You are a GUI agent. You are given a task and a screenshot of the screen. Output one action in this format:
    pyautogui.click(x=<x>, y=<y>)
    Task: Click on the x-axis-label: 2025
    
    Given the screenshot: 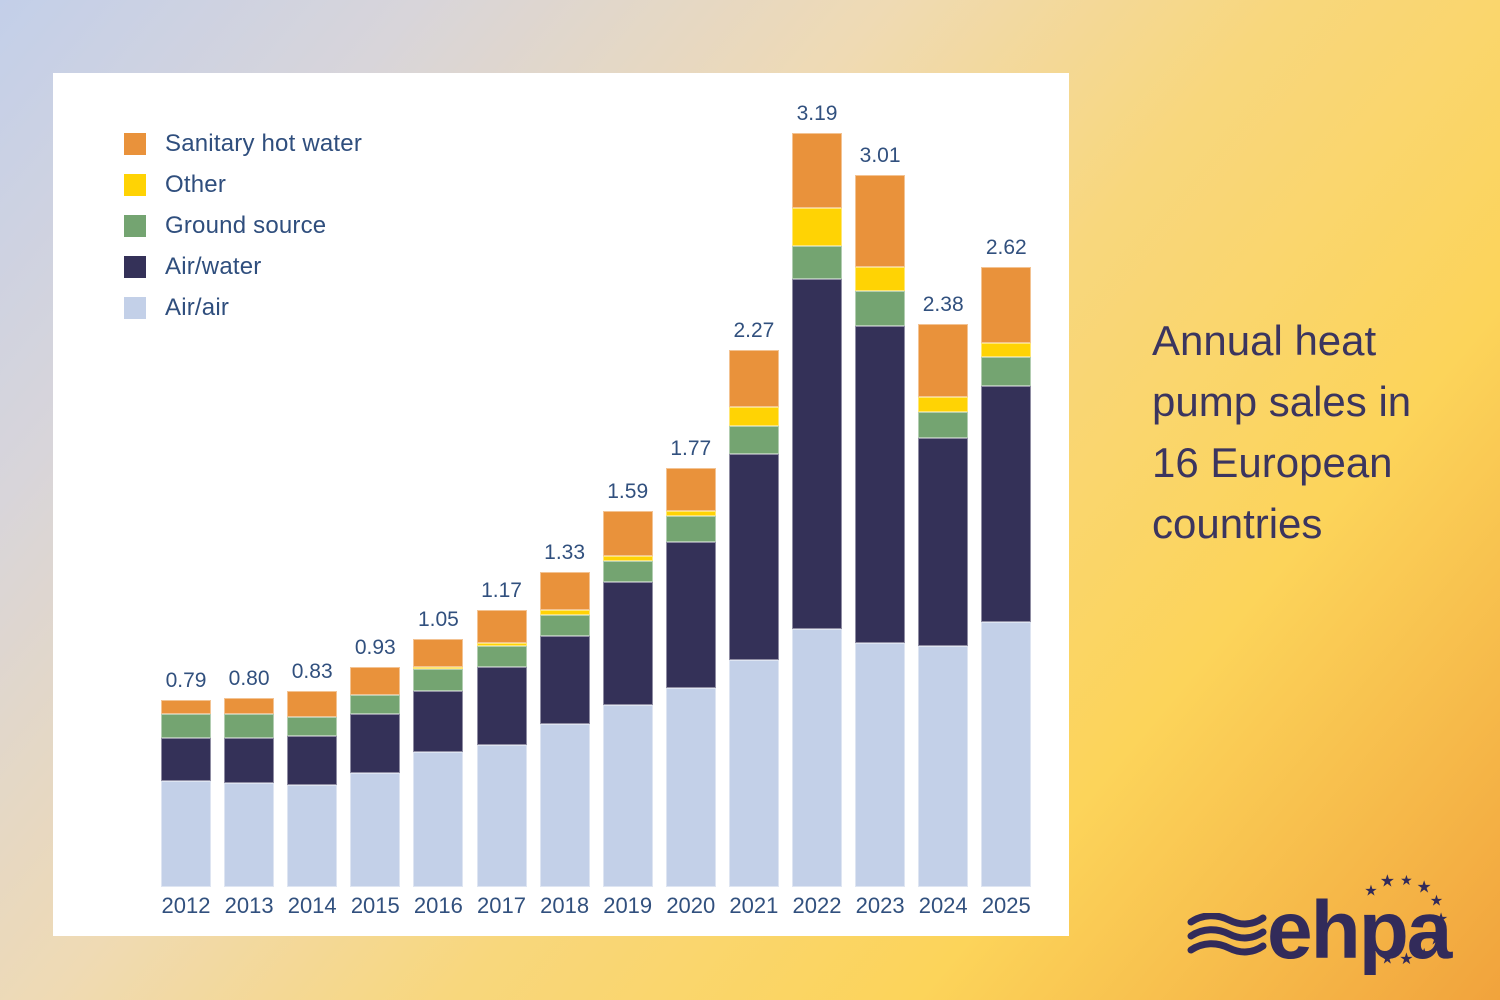 What is the action you would take?
    pyautogui.click(x=1006, y=905)
    